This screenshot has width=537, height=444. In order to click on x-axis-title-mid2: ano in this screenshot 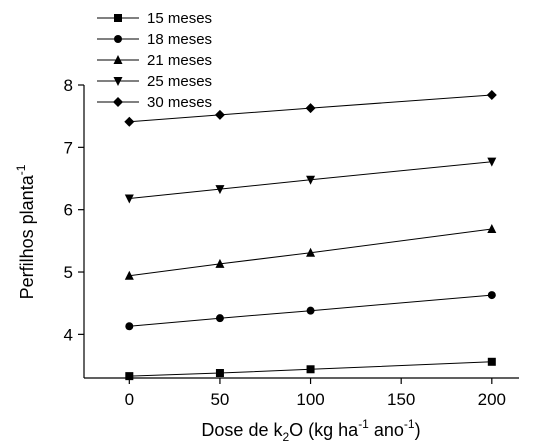, I will do `click(386, 430)`.